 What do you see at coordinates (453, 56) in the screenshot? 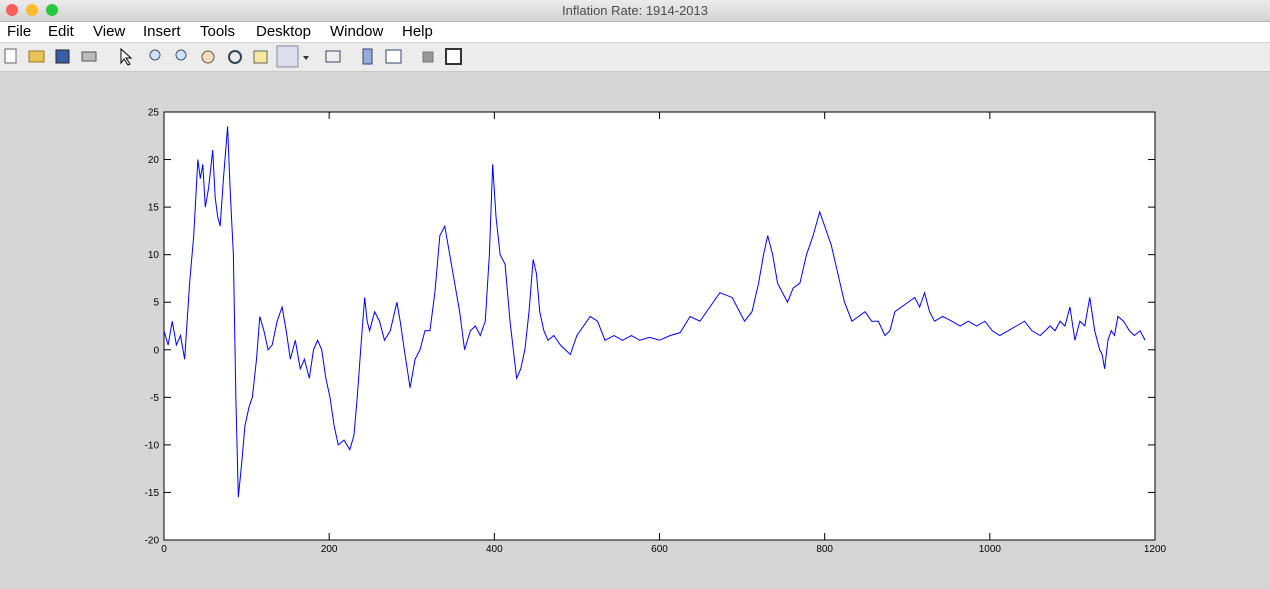
I see `dock-icon` at bounding box center [453, 56].